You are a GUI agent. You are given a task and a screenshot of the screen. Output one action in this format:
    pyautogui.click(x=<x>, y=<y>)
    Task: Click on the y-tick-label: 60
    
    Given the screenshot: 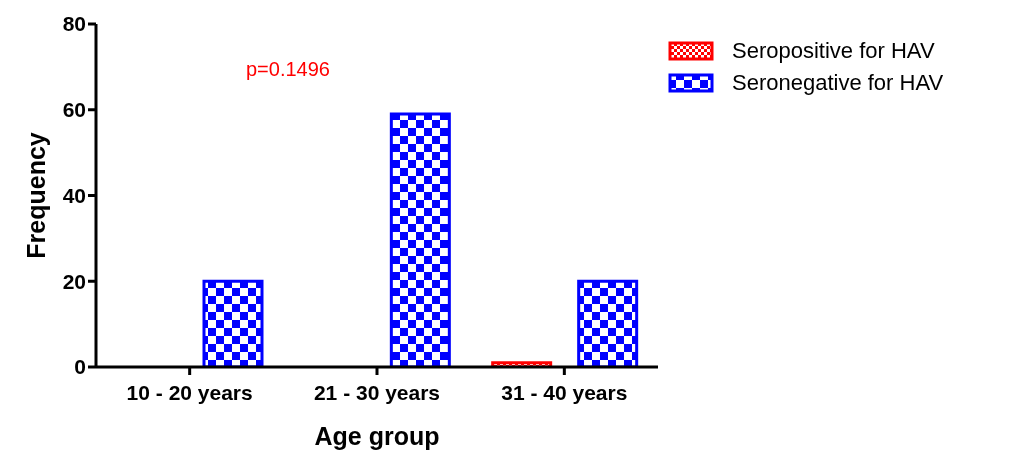 What is the action you would take?
    pyautogui.click(x=74, y=110)
    